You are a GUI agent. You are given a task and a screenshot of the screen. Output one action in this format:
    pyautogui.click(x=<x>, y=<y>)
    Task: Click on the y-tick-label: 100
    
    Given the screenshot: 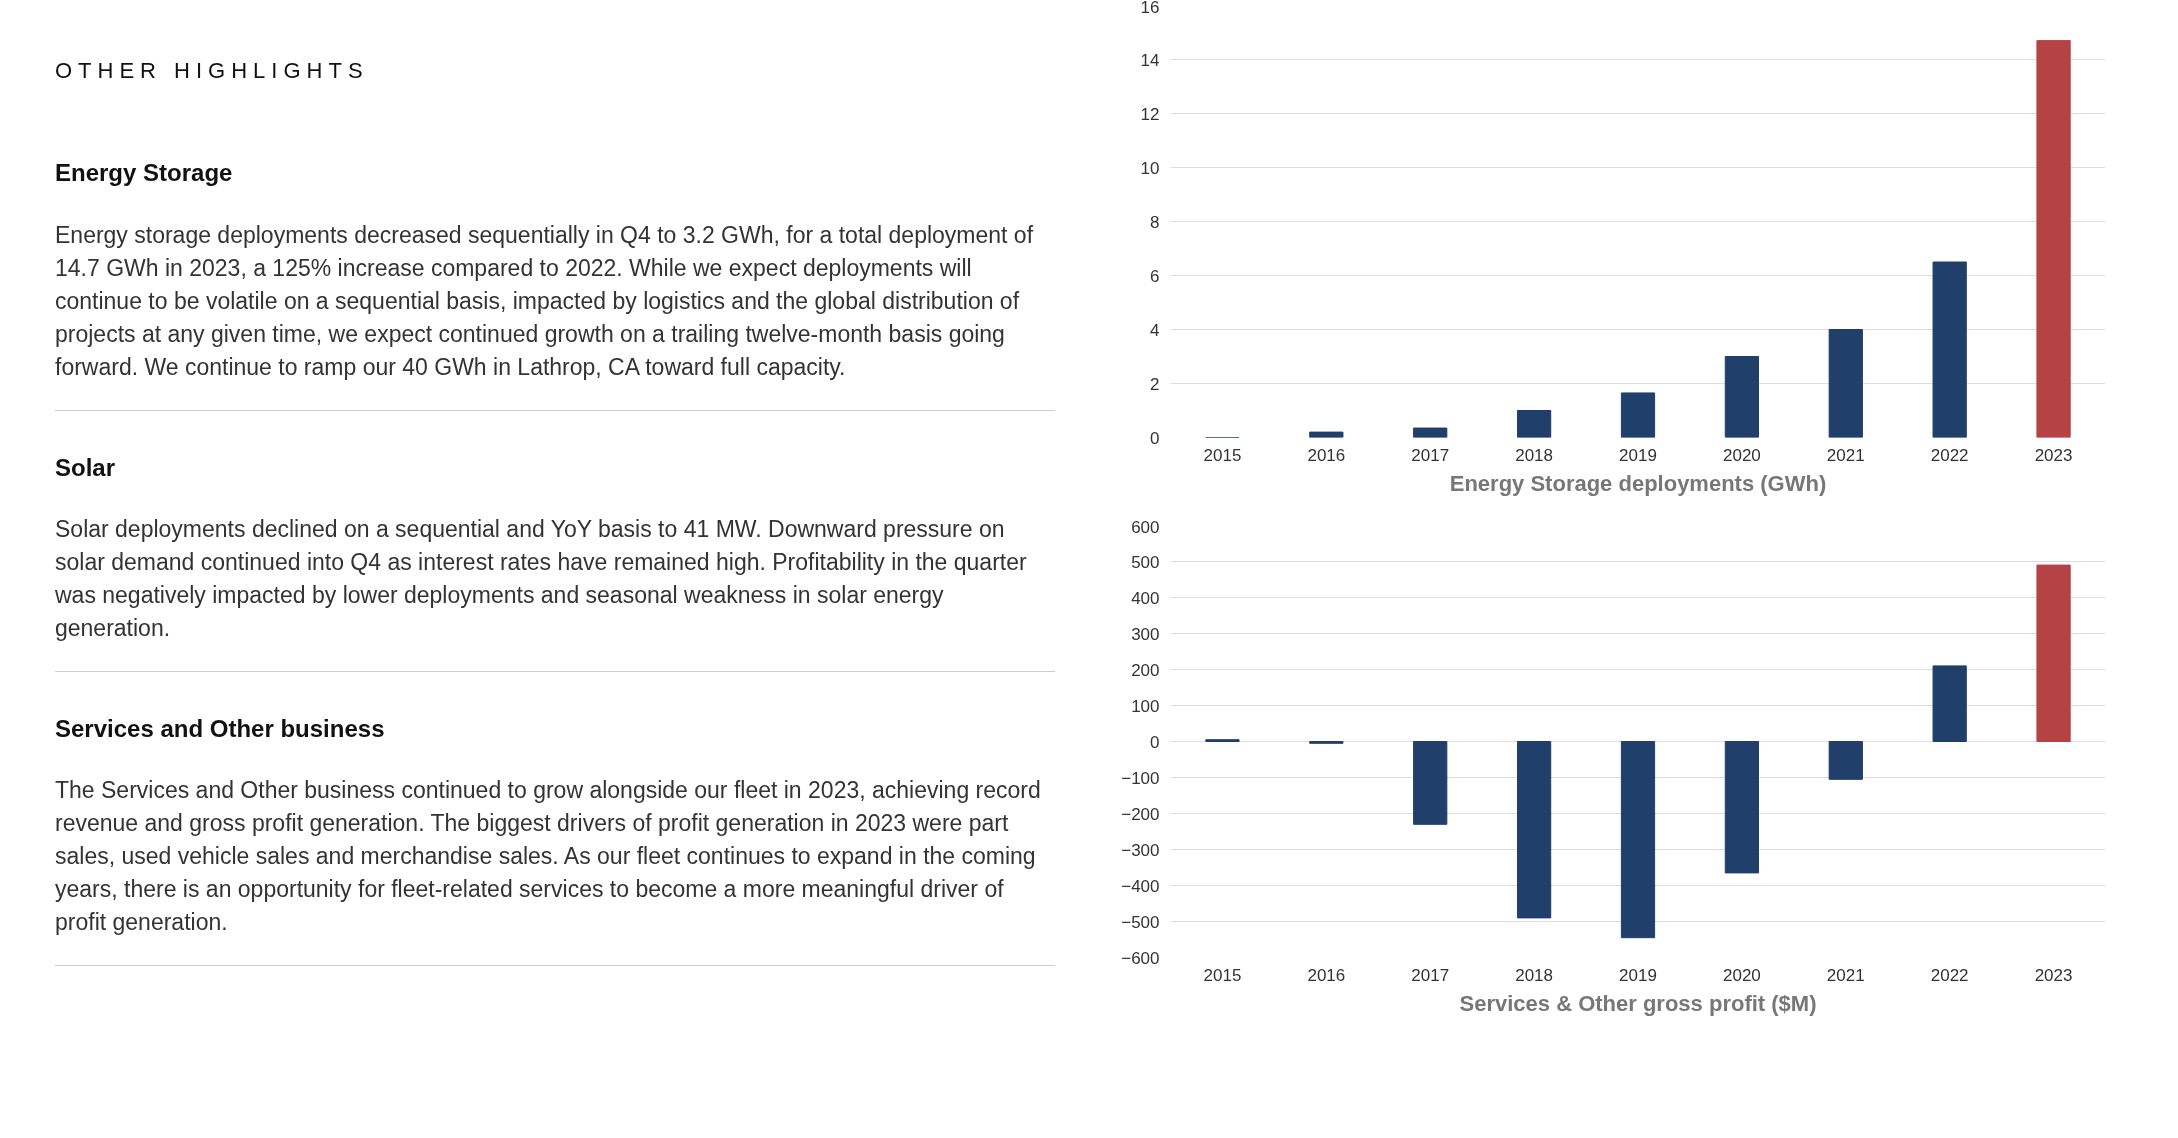 What is the action you would take?
    pyautogui.click(x=1145, y=706)
    